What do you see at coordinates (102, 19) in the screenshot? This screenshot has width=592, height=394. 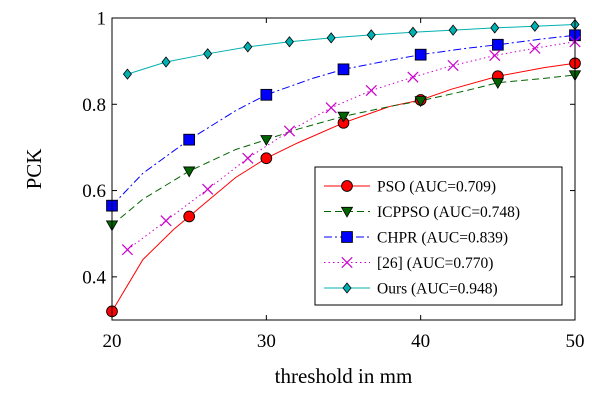 I see `y-tick-label-3: 1` at bounding box center [102, 19].